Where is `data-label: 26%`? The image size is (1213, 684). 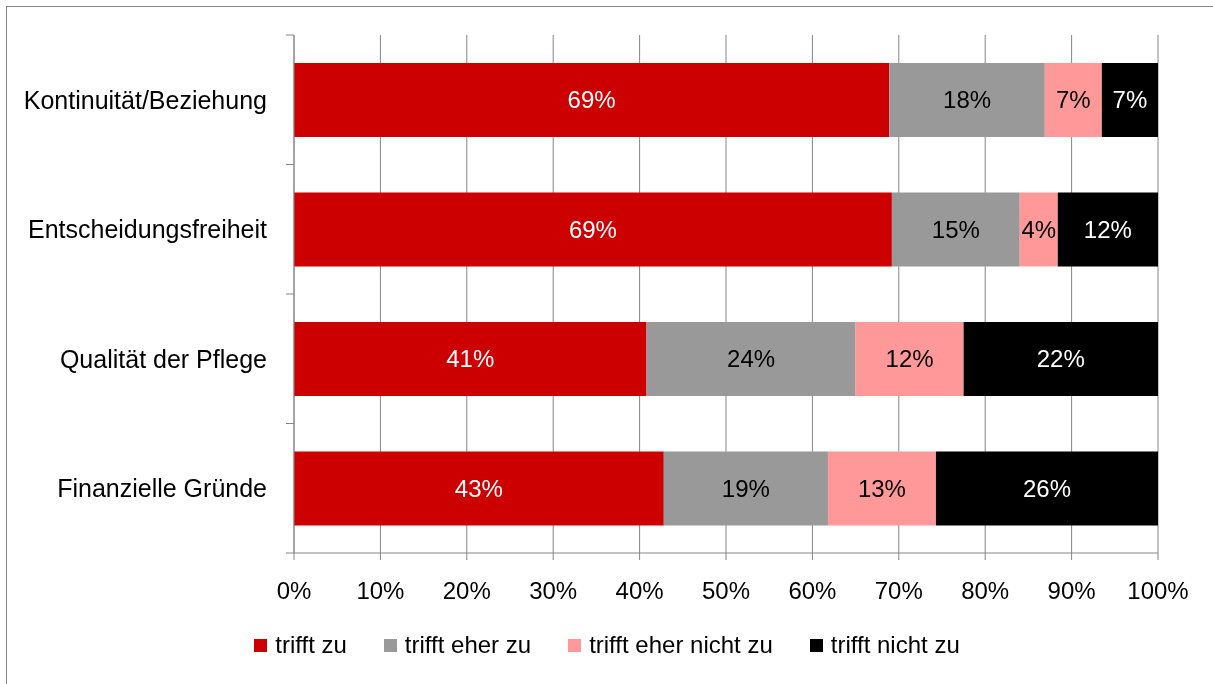 data-label: 26% is located at coordinates (1046, 488).